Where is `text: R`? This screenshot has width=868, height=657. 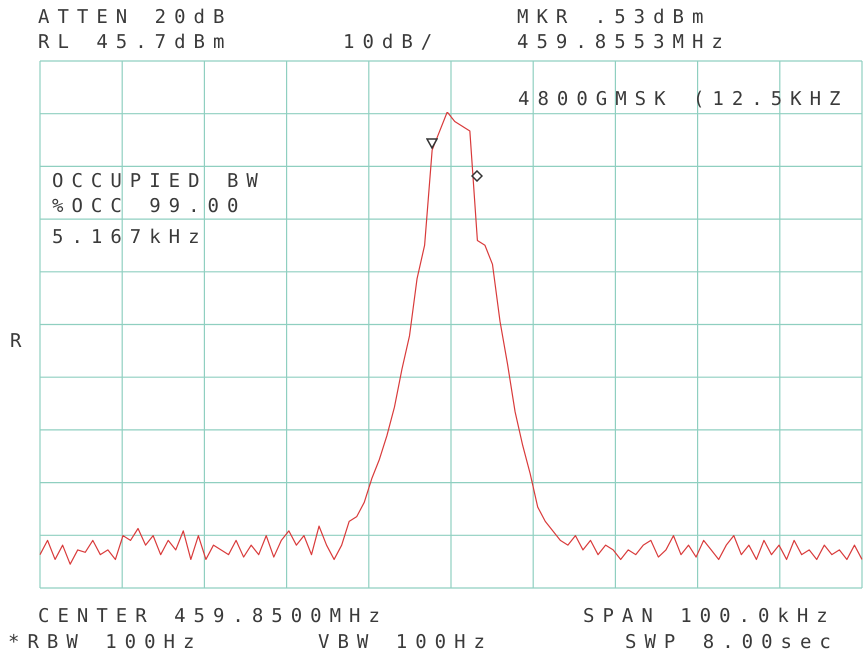 text: R is located at coordinates (20, 341).